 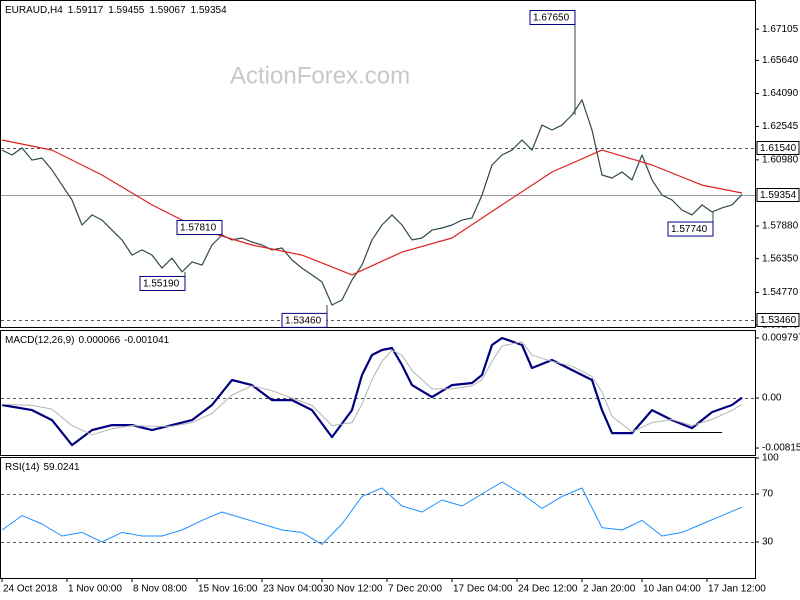 What do you see at coordinates (780, 29) in the screenshot?
I see `y-tick-label: 1.67105` at bounding box center [780, 29].